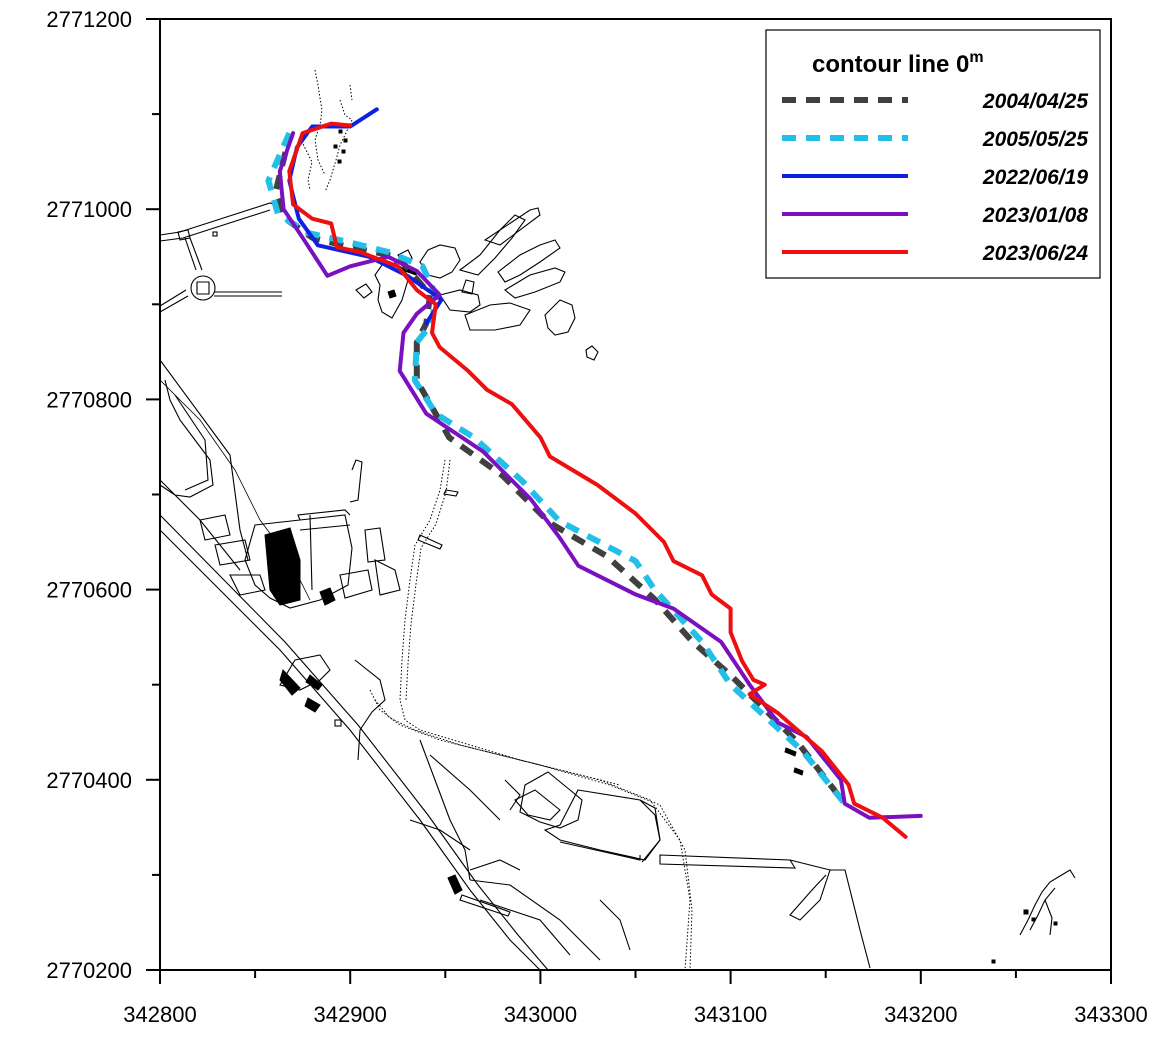  What do you see at coordinates (1035, 101) in the screenshot?
I see `legend-label-2004-04-25: 2004/04/25` at bounding box center [1035, 101].